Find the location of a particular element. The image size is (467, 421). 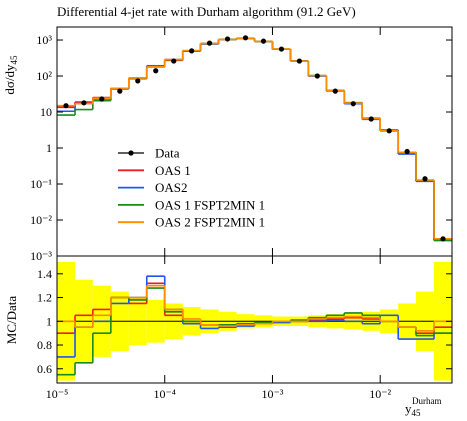

y-tick-label: 10⁻¹ is located at coordinates (41, 184).